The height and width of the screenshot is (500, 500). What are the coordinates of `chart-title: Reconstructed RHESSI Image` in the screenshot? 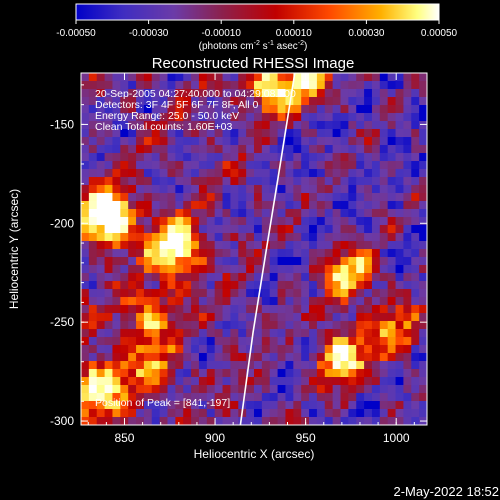 It's located at (253, 63).